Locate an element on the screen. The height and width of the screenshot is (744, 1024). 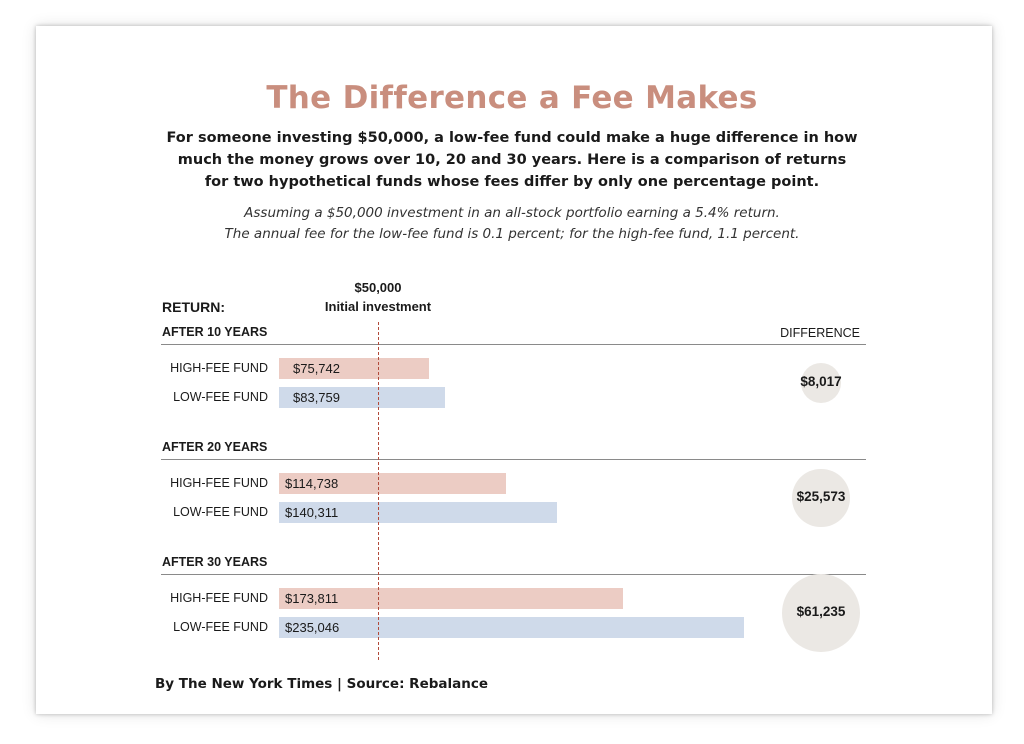
group-label: AFTER 10 YEARS is located at coordinates (215, 332).